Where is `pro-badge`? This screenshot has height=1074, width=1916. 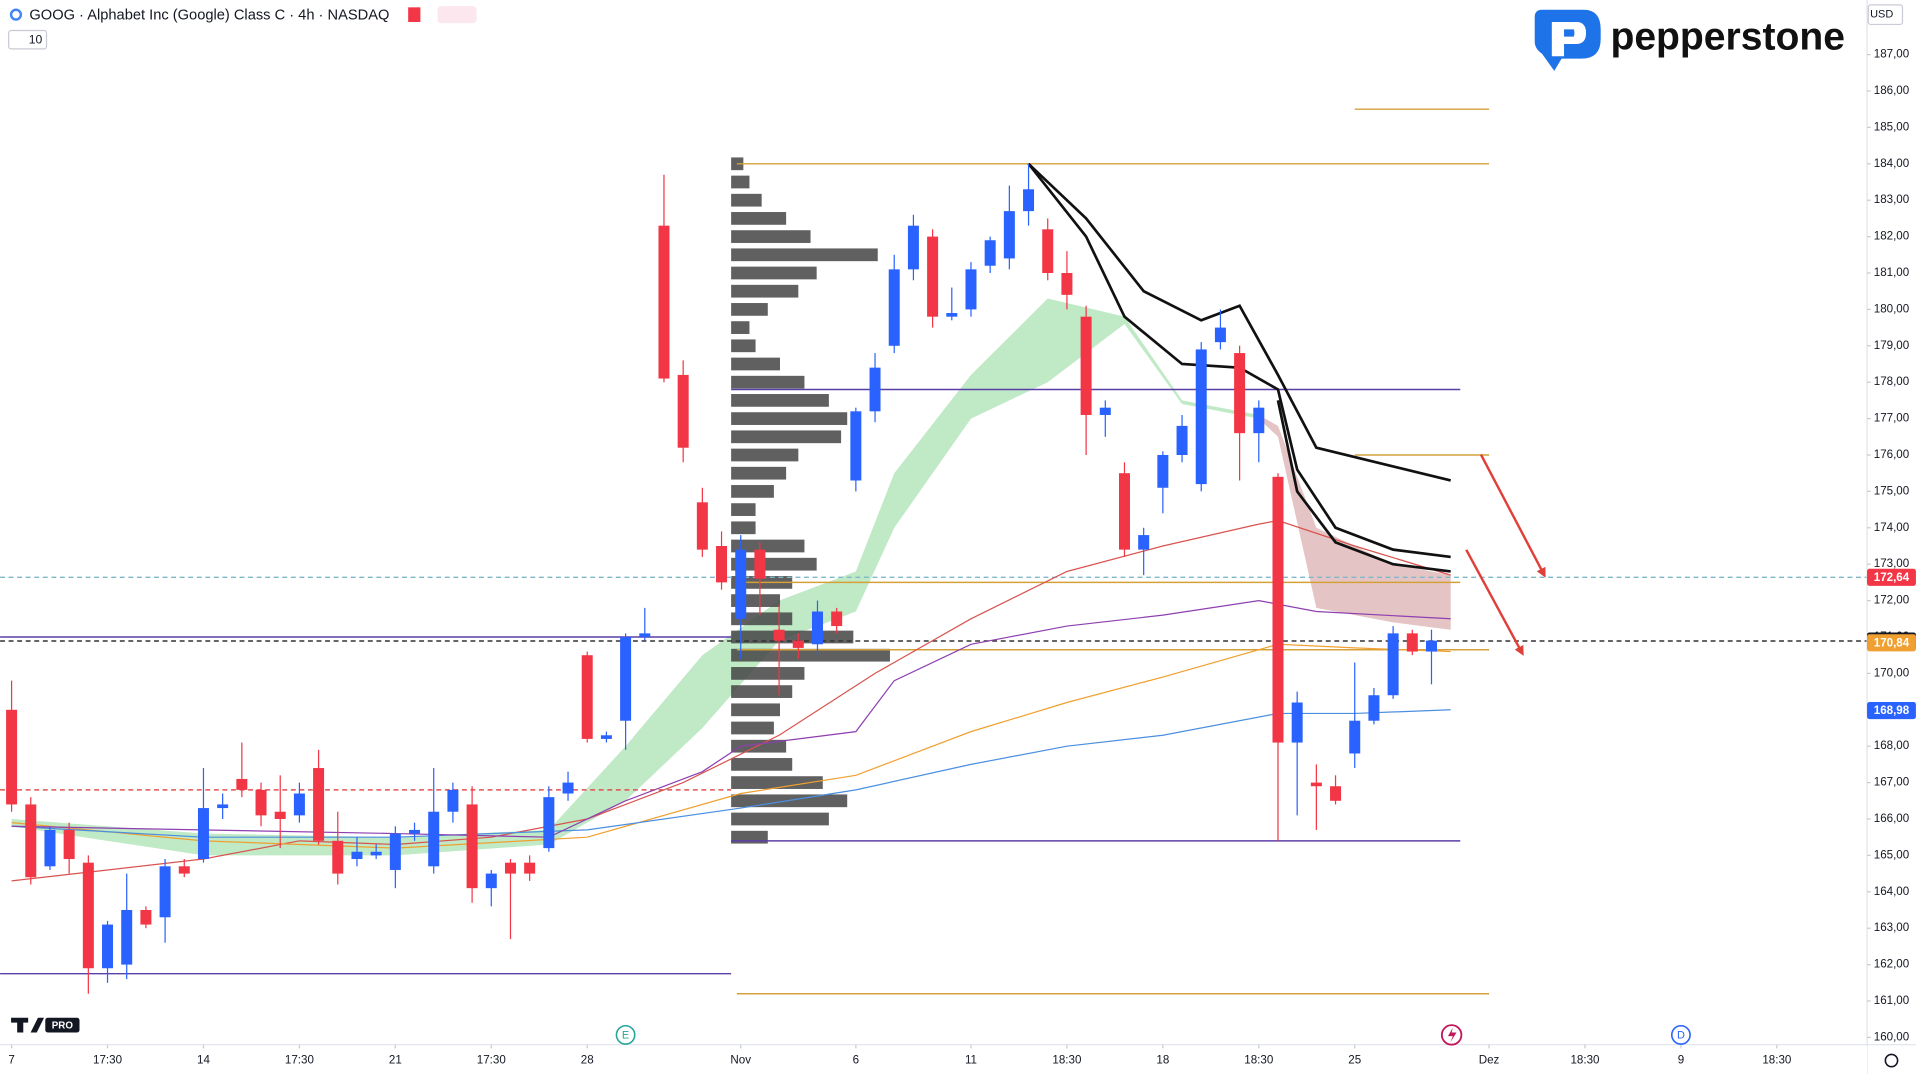
pro-badge is located at coordinates (62, 1025).